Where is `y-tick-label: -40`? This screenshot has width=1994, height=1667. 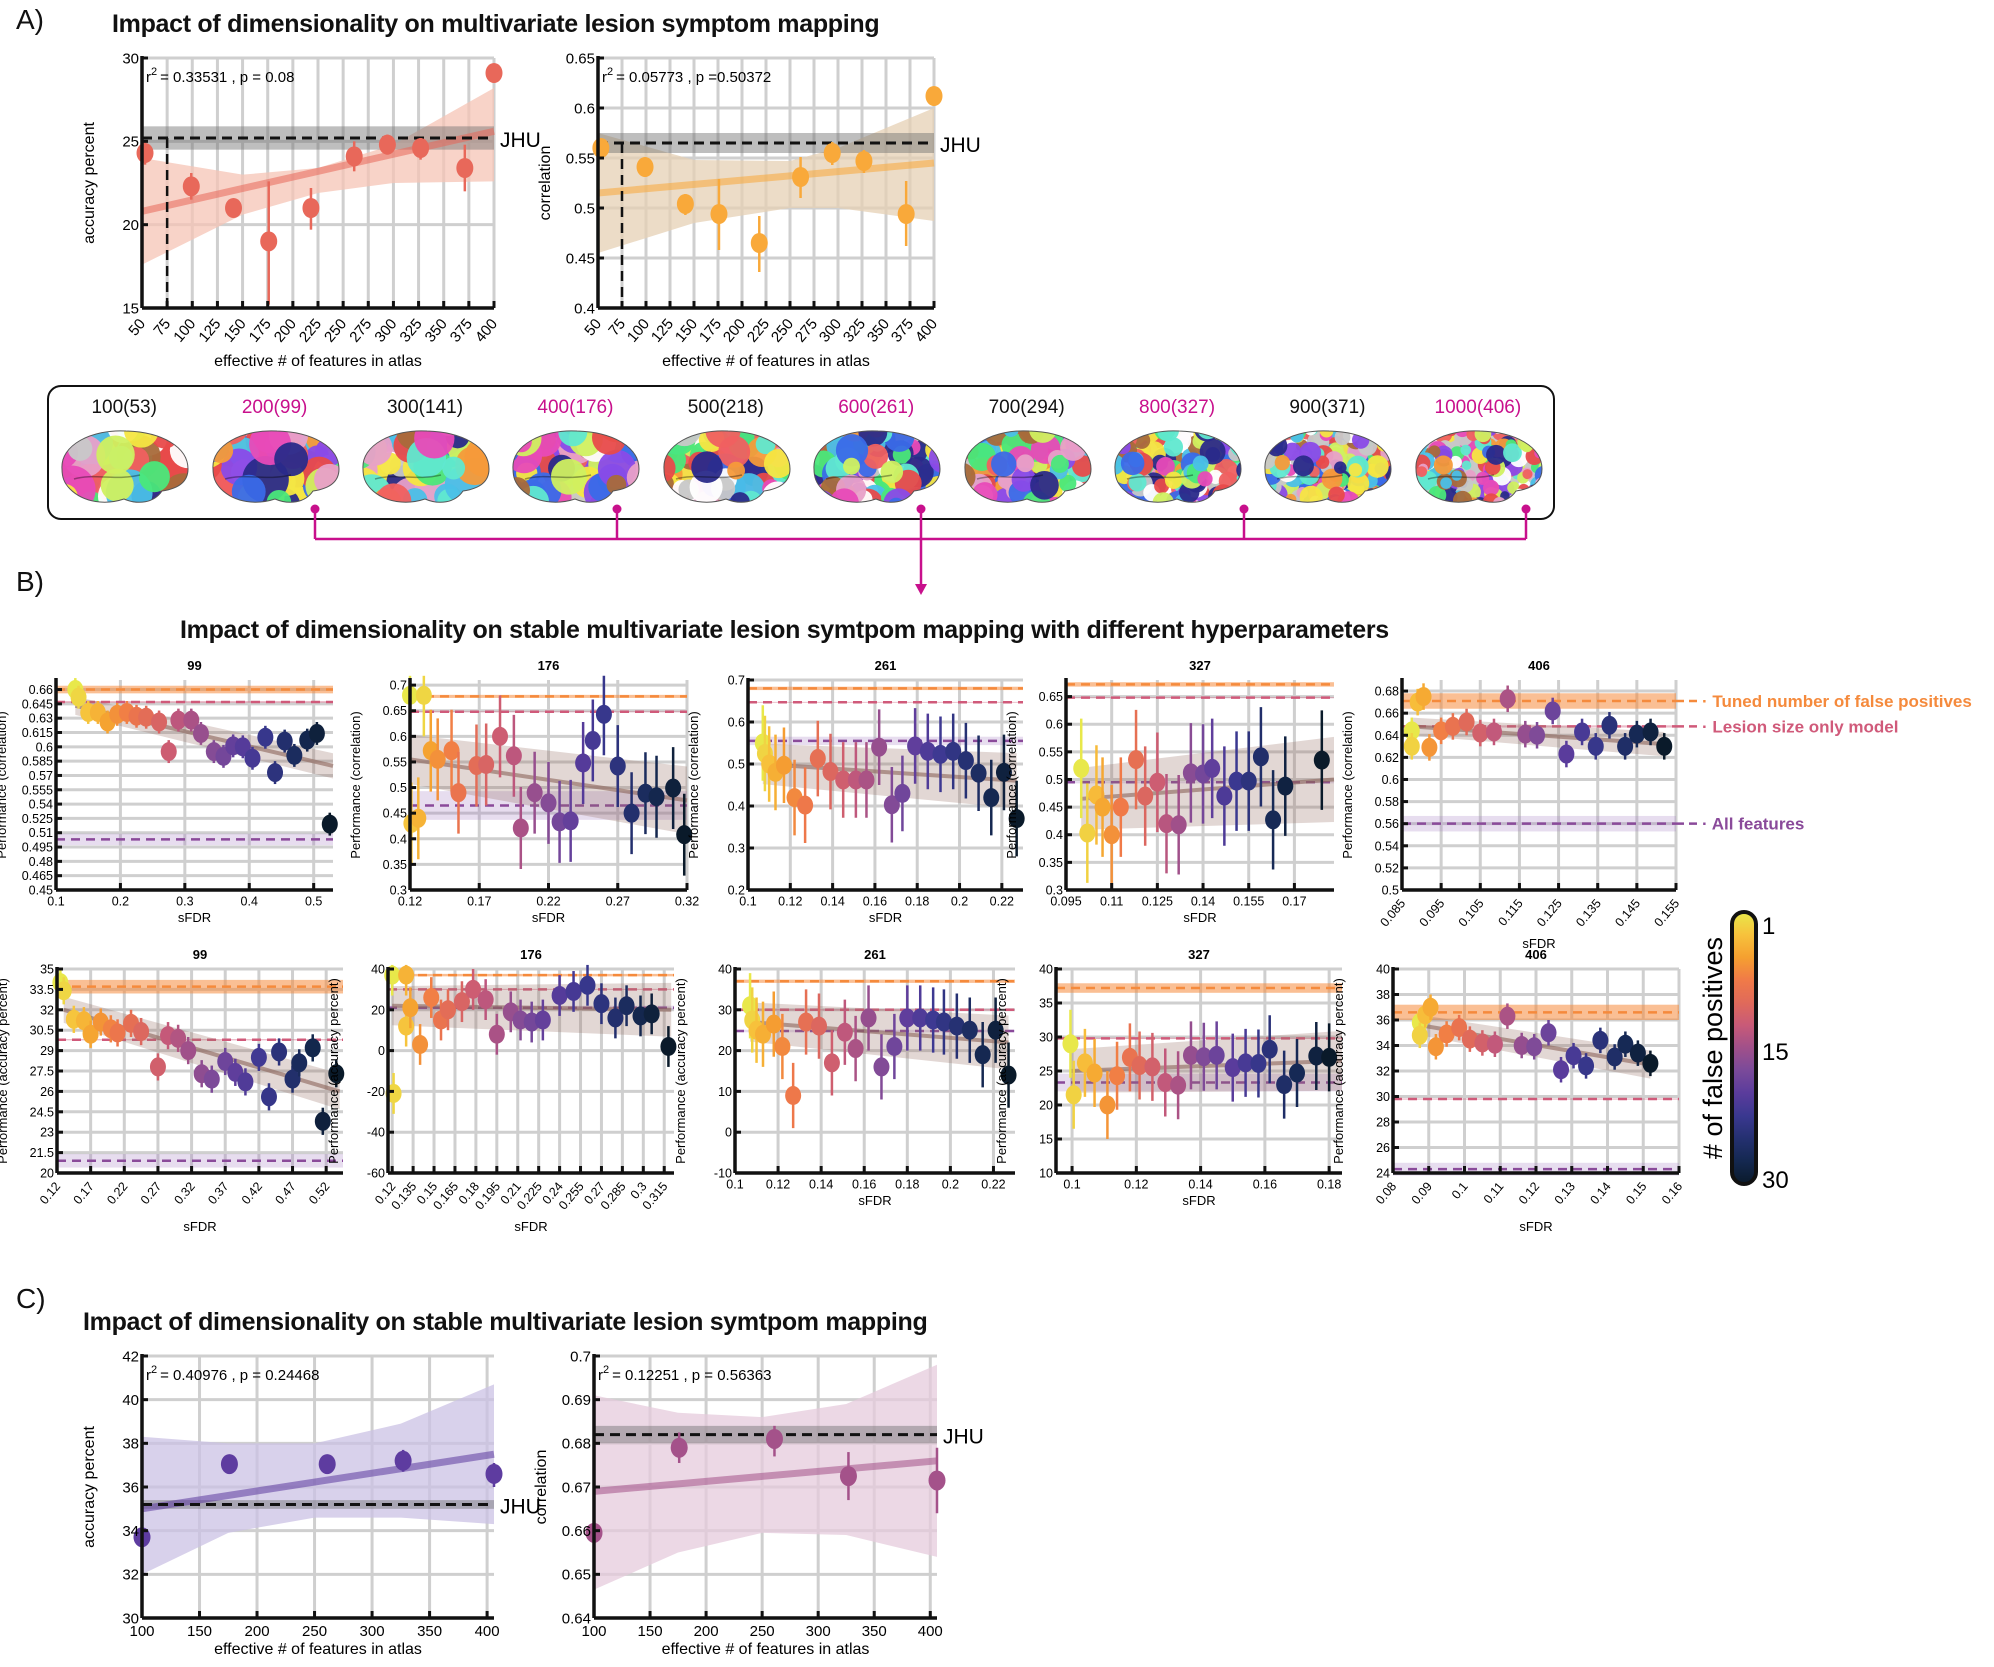
y-tick-label: -40 is located at coordinates (376, 1133).